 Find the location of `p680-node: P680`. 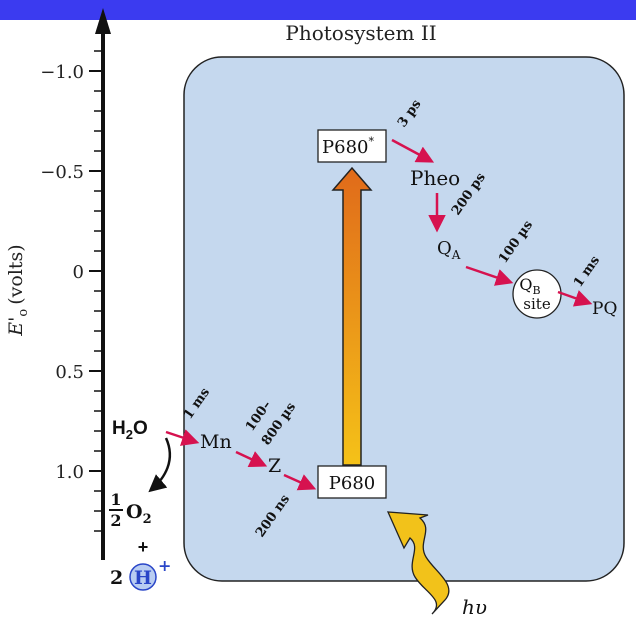

p680-node: P680 is located at coordinates (352, 482).